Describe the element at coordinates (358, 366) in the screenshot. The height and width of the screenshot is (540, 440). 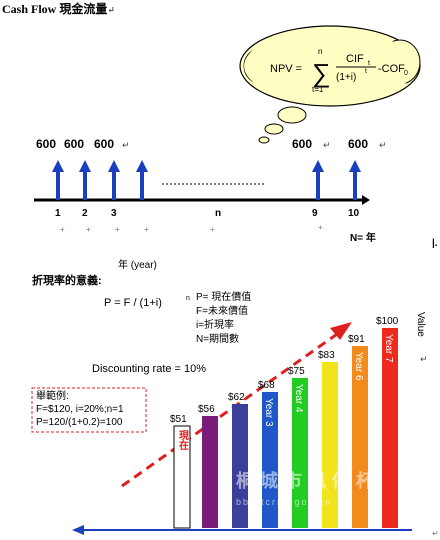
I see `bar-category-label: Year 6` at that location.